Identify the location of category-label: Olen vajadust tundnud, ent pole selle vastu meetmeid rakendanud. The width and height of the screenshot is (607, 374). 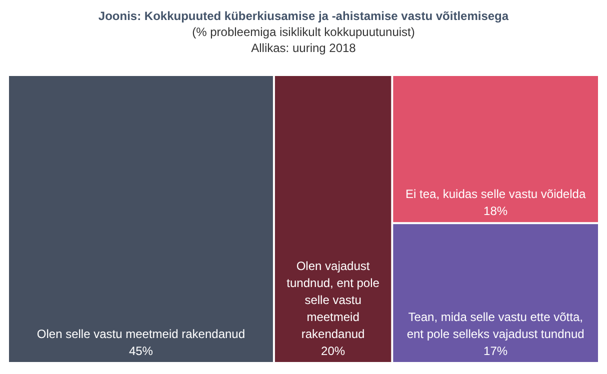
(333, 300).